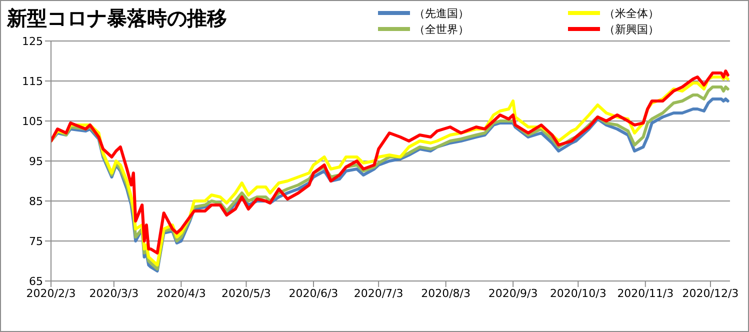  Describe the element at coordinates (114, 293) in the screenshot. I see `x-tick-label: 2020/3/3` at that location.